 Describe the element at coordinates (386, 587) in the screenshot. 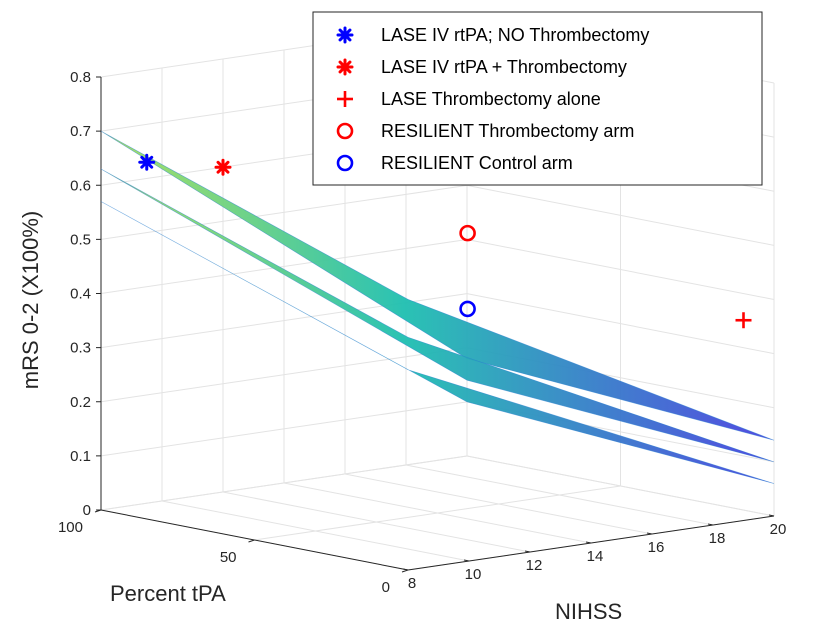

I see `y-tick-label: 0` at that location.